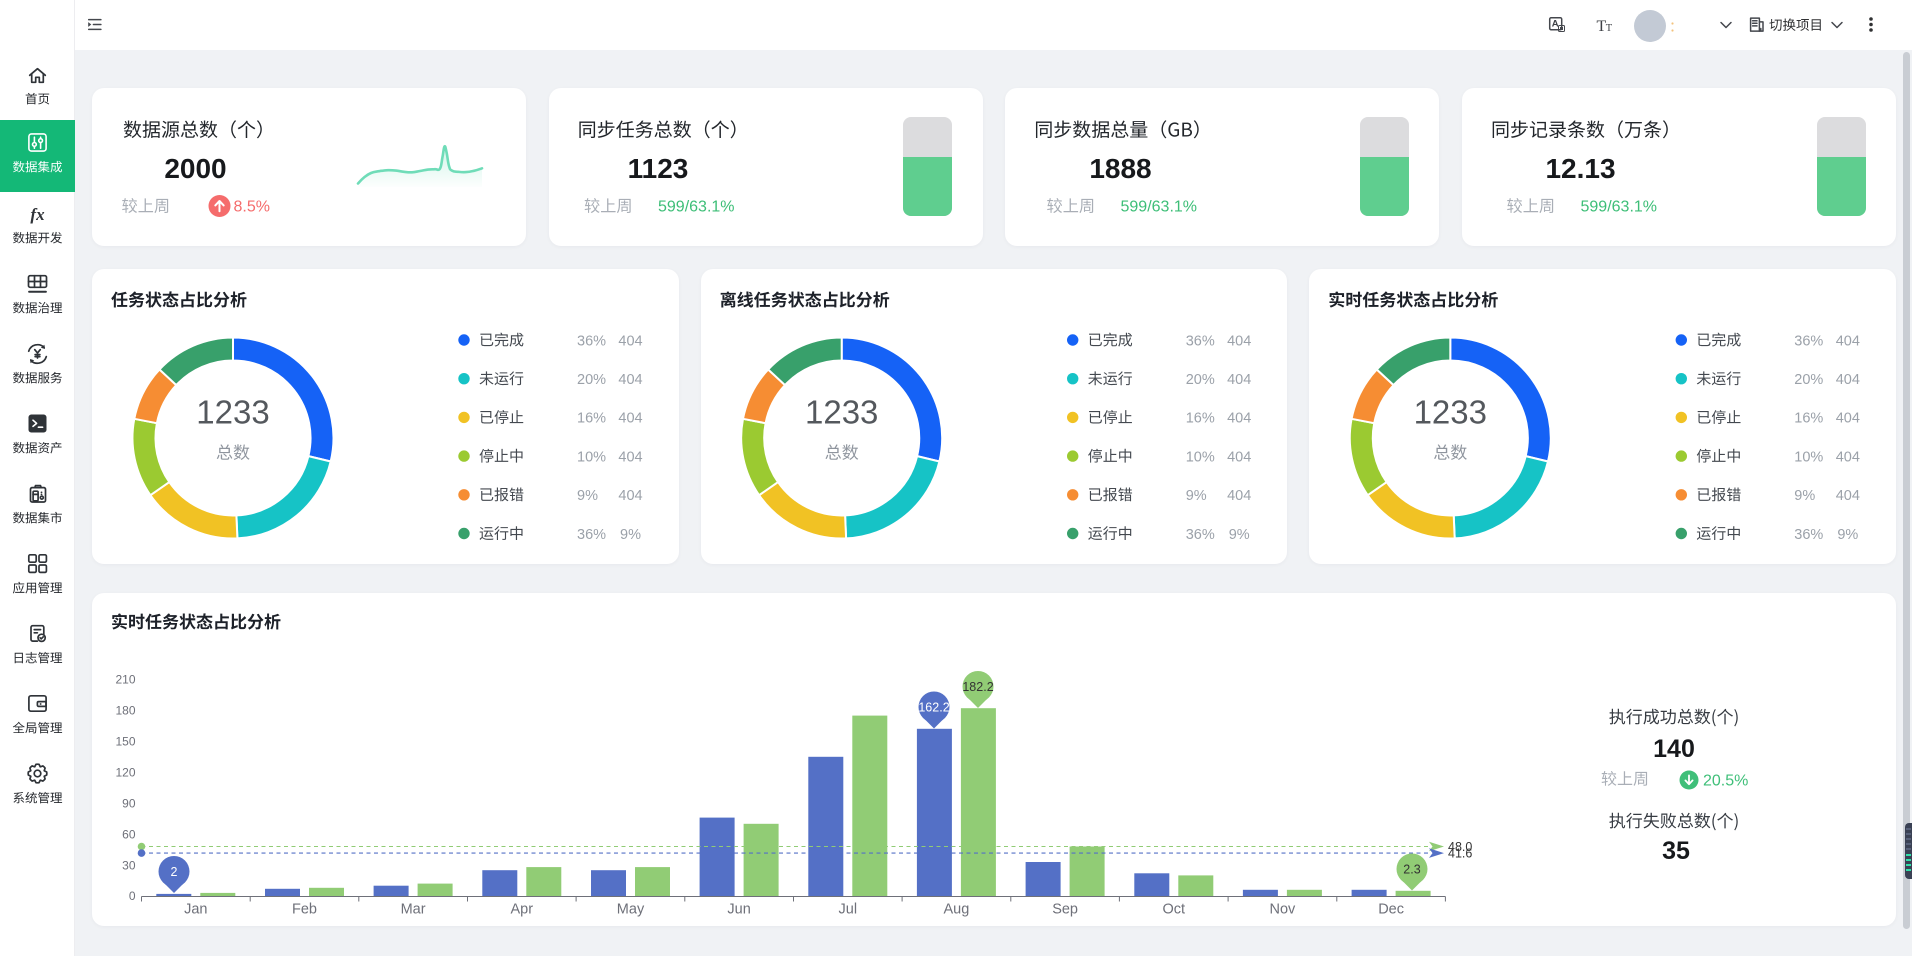 The height and width of the screenshot is (956, 1912). Describe the element at coordinates (1411, 869) in the screenshot. I see `svg-text: 2.3` at that location.